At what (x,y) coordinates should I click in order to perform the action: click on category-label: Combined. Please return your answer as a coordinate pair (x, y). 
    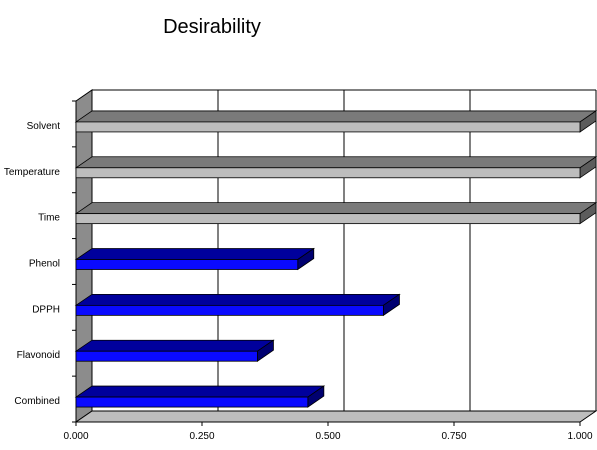
    Looking at the image, I should click on (37, 401).